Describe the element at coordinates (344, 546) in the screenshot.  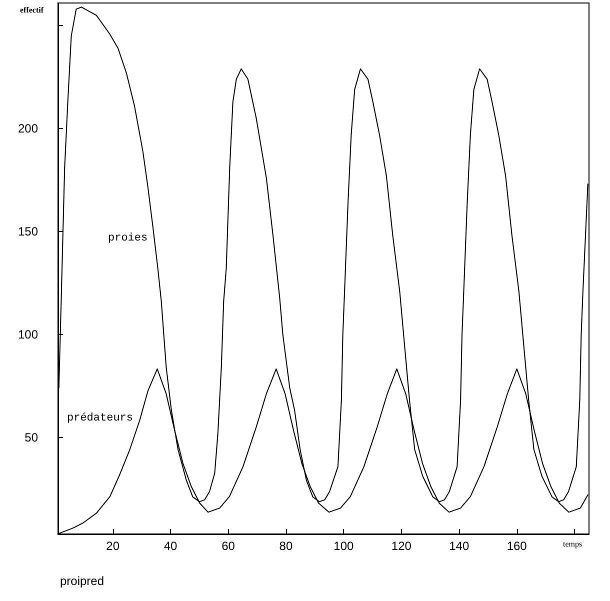
I see `x-tick-label: 100` at that location.